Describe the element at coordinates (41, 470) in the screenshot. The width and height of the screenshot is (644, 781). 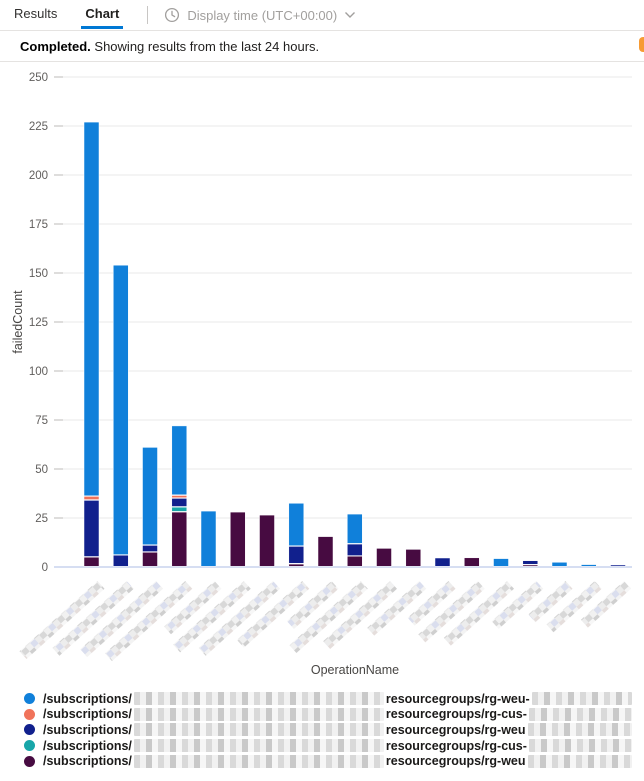
I see `y-tick-label: 50` at that location.